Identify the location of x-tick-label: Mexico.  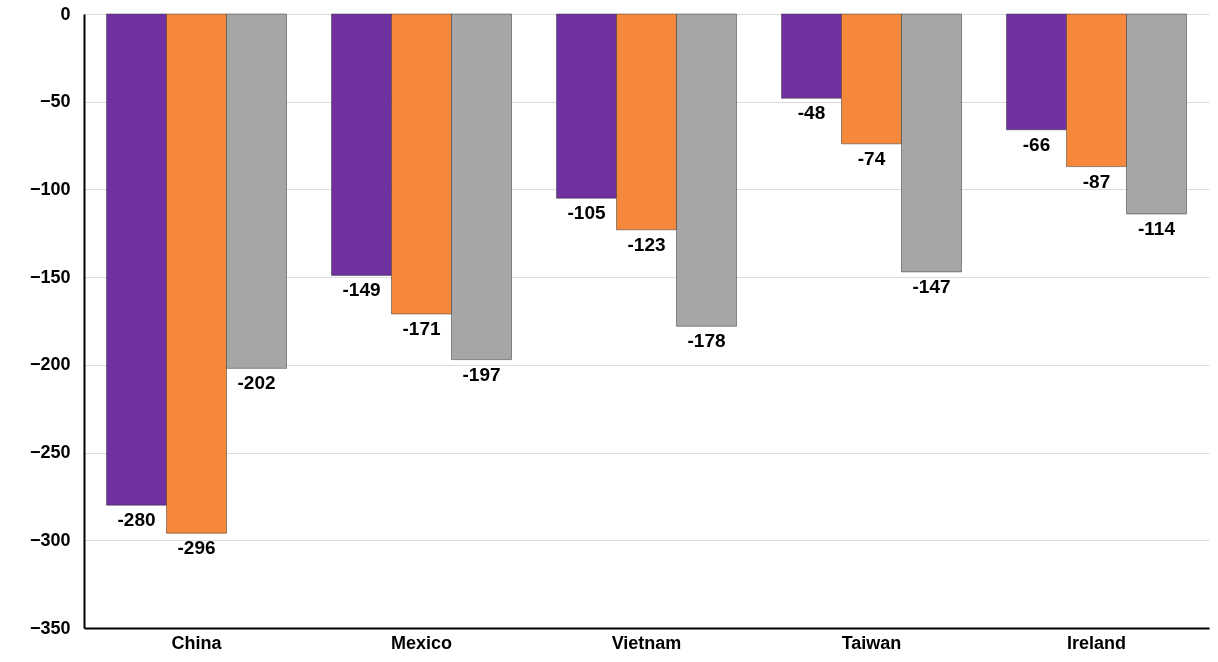
(421, 642).